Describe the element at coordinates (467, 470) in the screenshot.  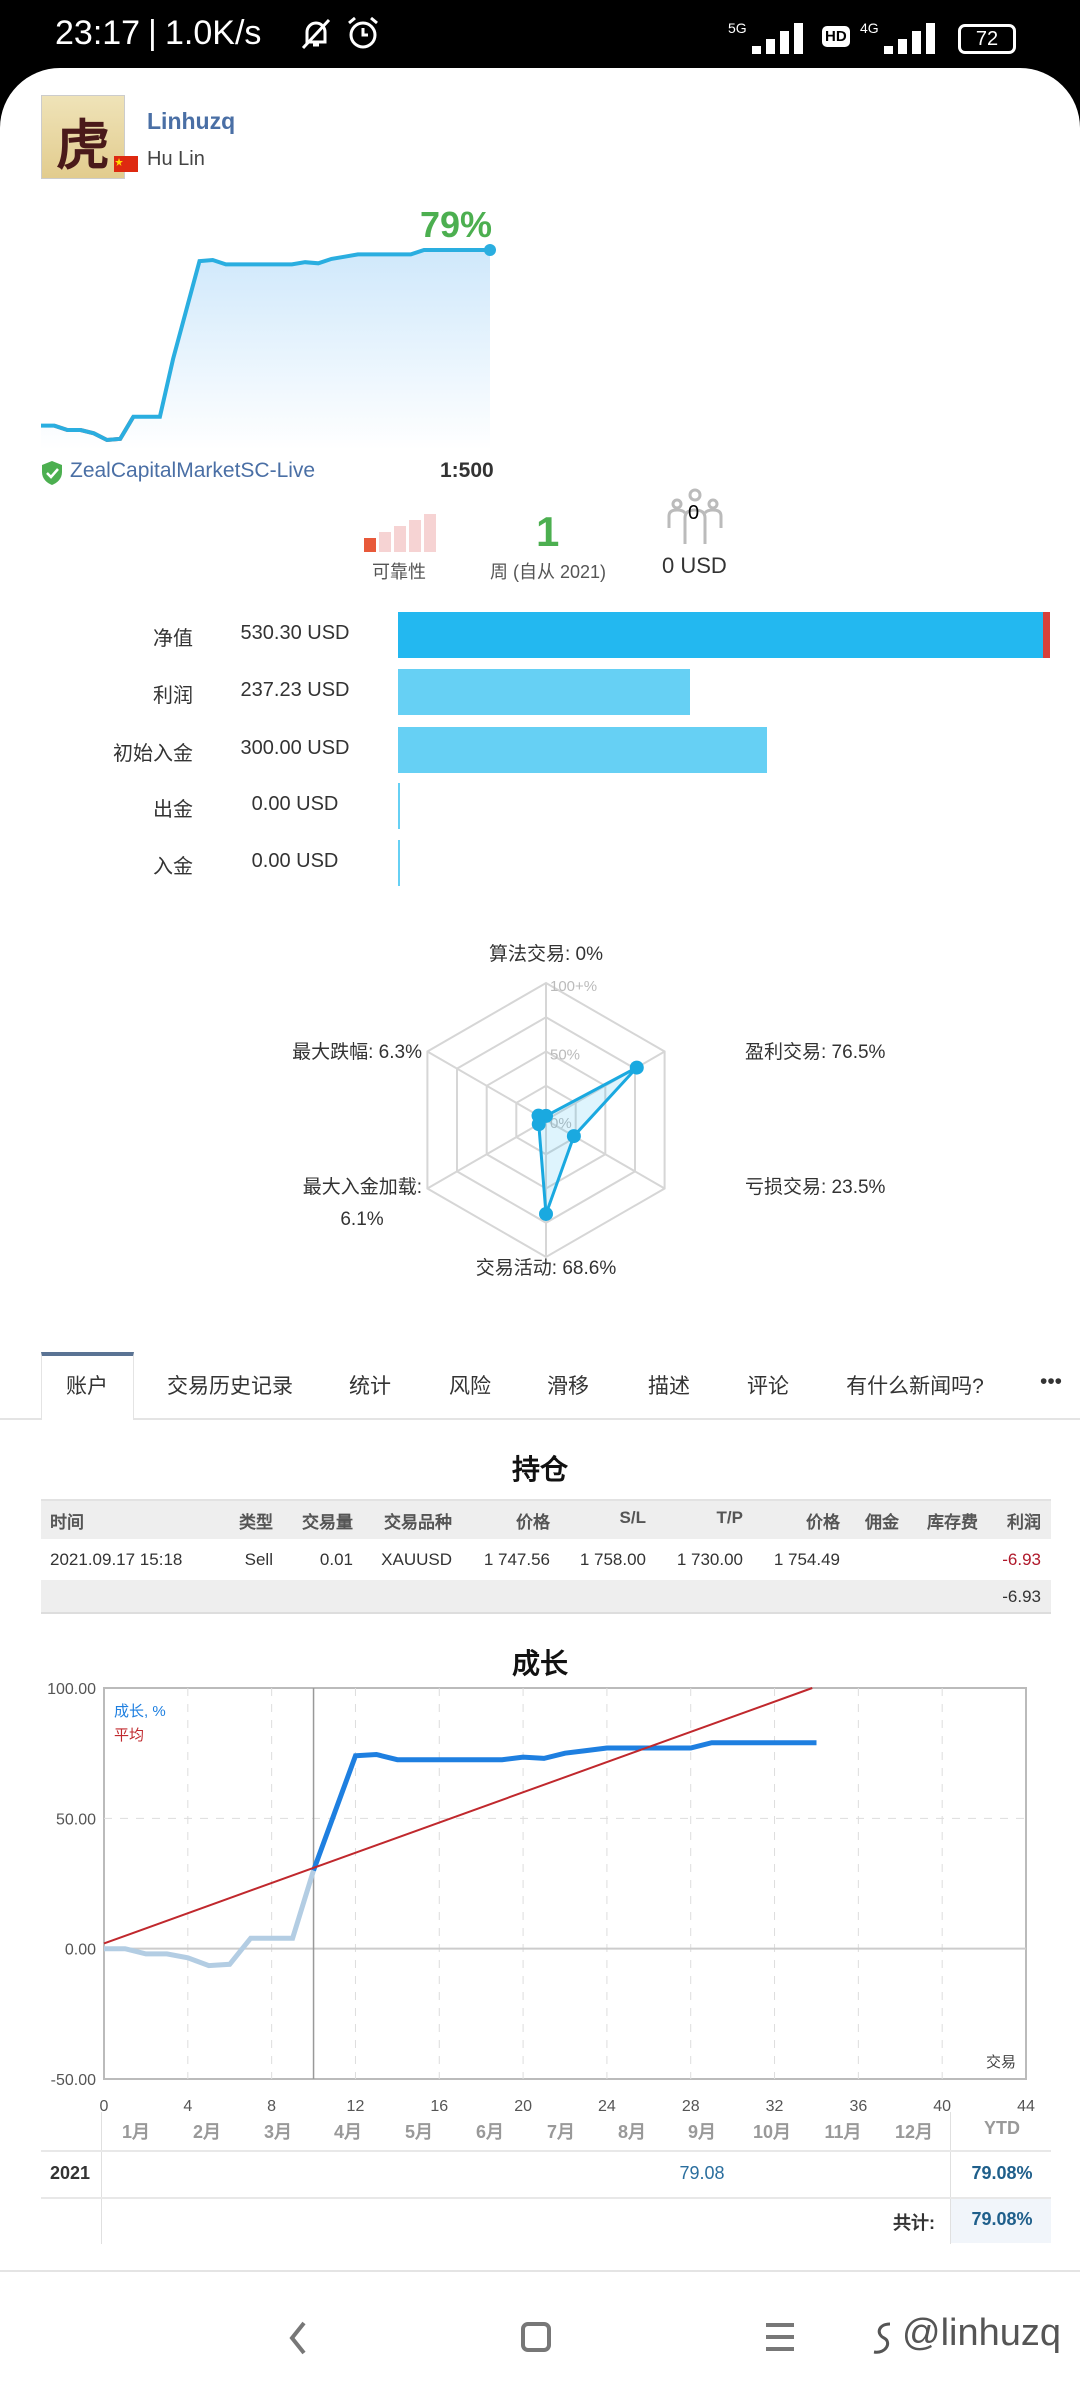
I see `leverage: 1:500` at that location.